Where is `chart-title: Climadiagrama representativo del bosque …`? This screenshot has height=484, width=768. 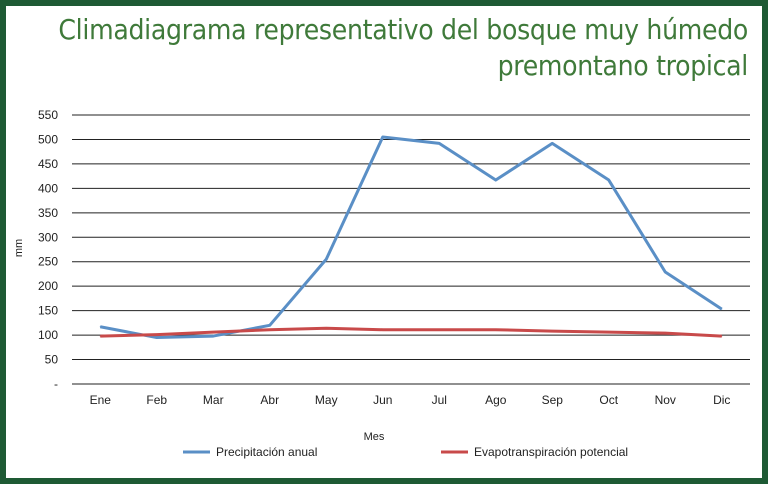
chart-title: Climadiagrama representativo del bosque … is located at coordinates (398, 48).